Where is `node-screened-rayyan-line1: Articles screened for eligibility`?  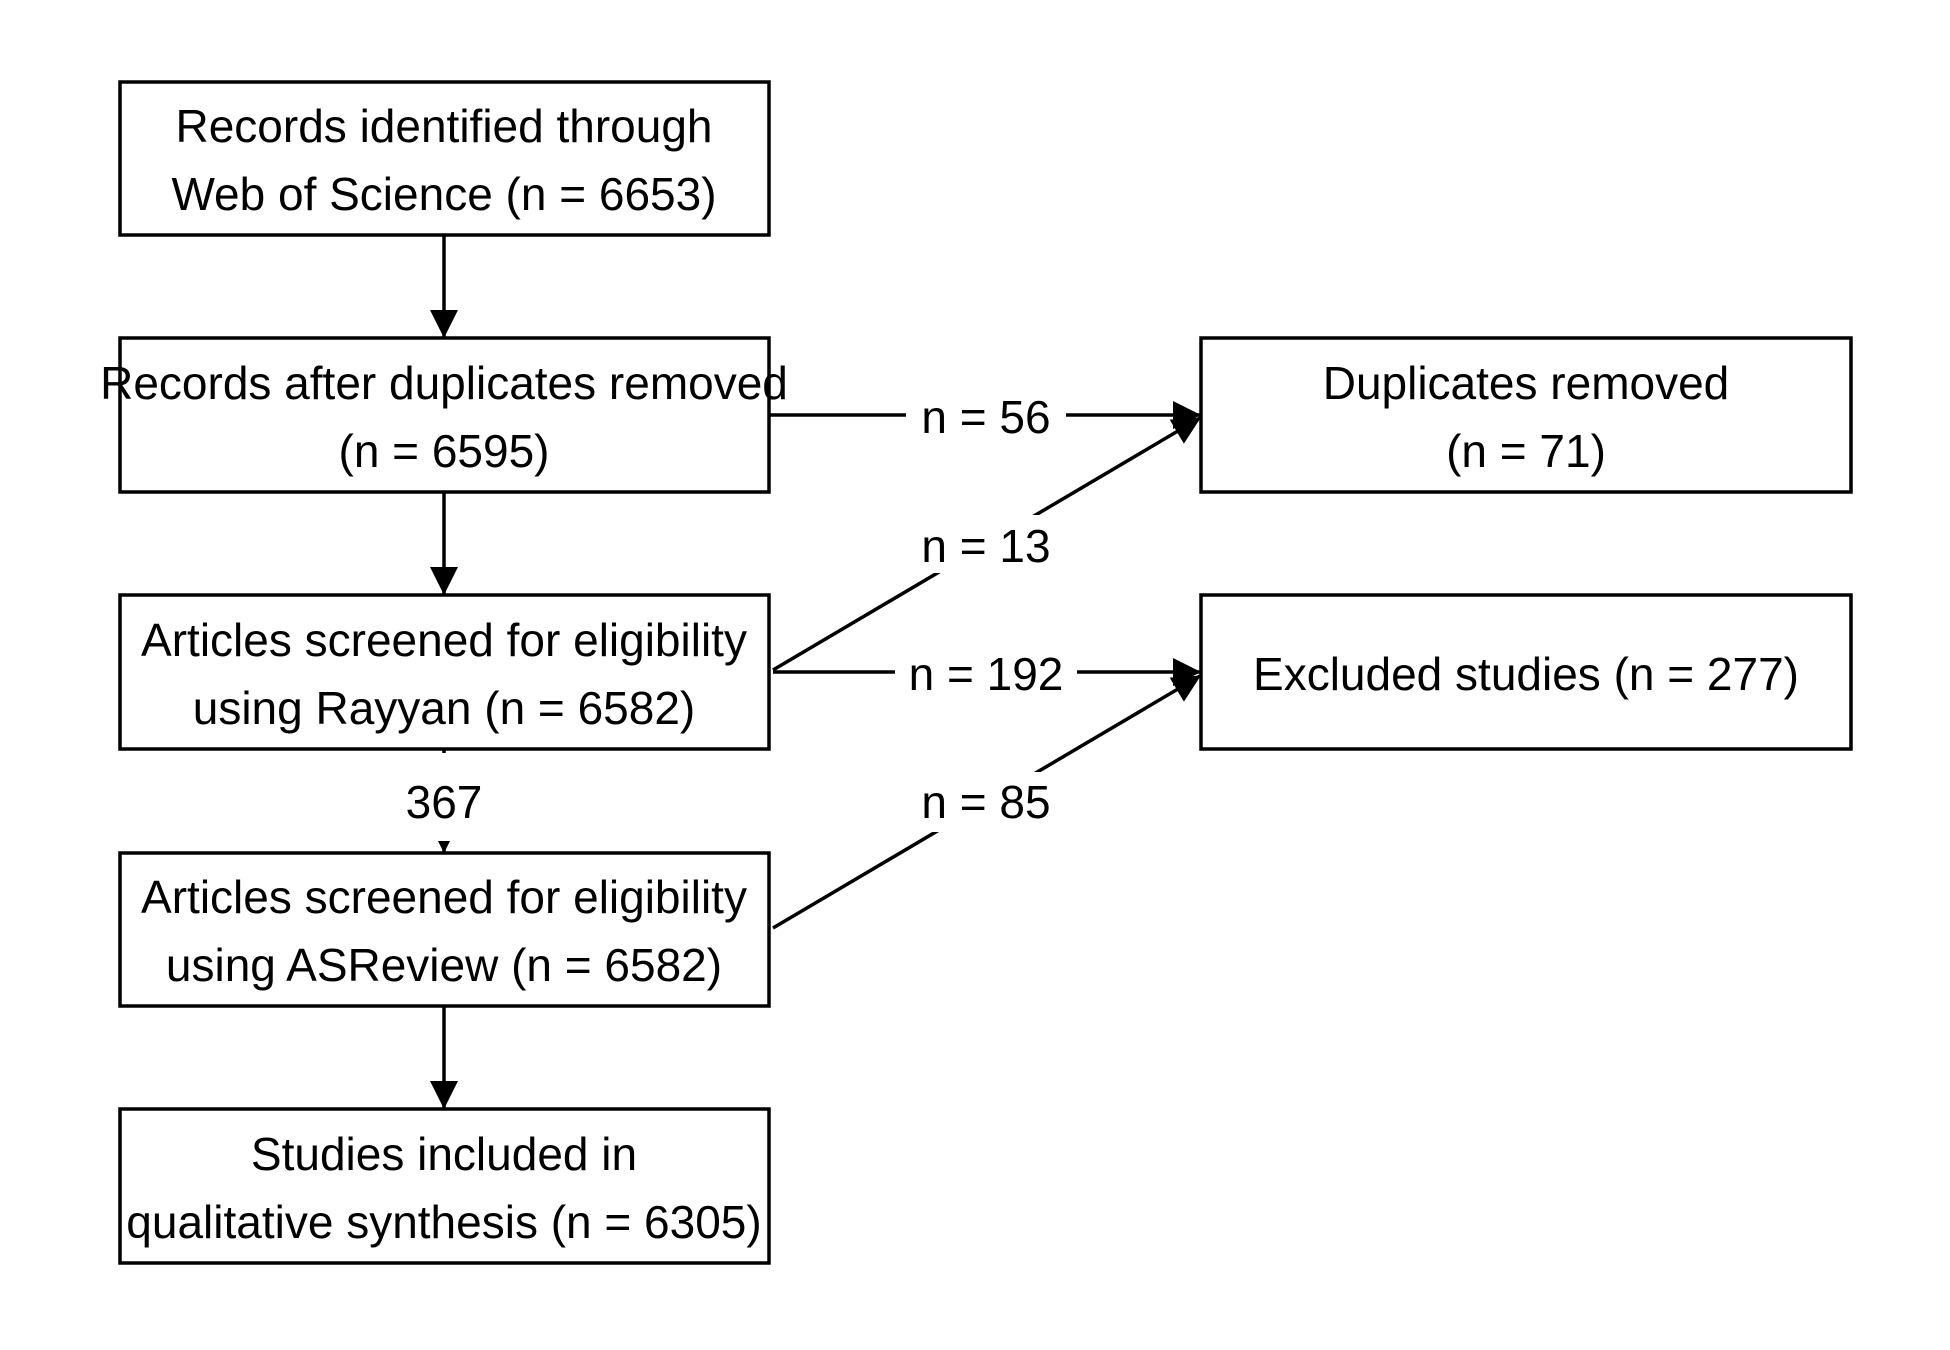 node-screened-rayyan-line1: Articles screened for eligibility is located at coordinates (444, 640).